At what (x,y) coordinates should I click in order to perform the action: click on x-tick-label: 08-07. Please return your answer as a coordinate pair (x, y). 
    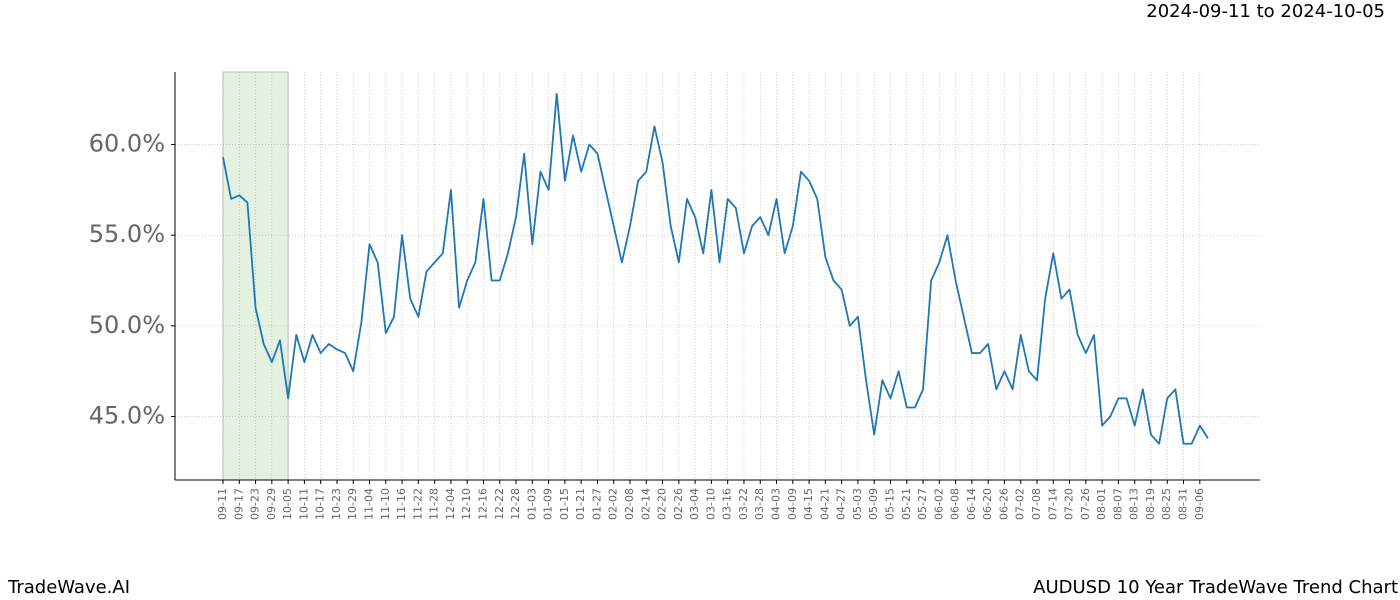
    Looking at the image, I should click on (1117, 504).